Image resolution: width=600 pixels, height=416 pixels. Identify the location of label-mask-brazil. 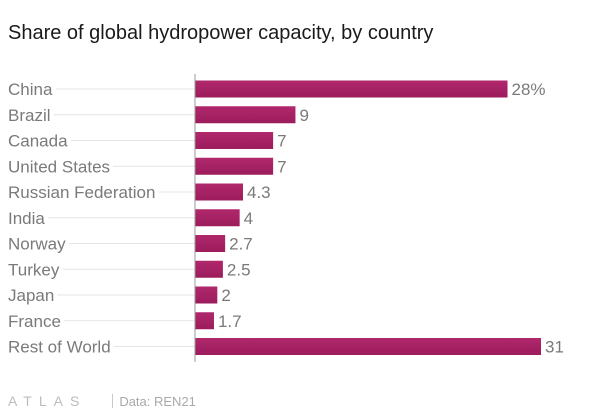
(30, 115).